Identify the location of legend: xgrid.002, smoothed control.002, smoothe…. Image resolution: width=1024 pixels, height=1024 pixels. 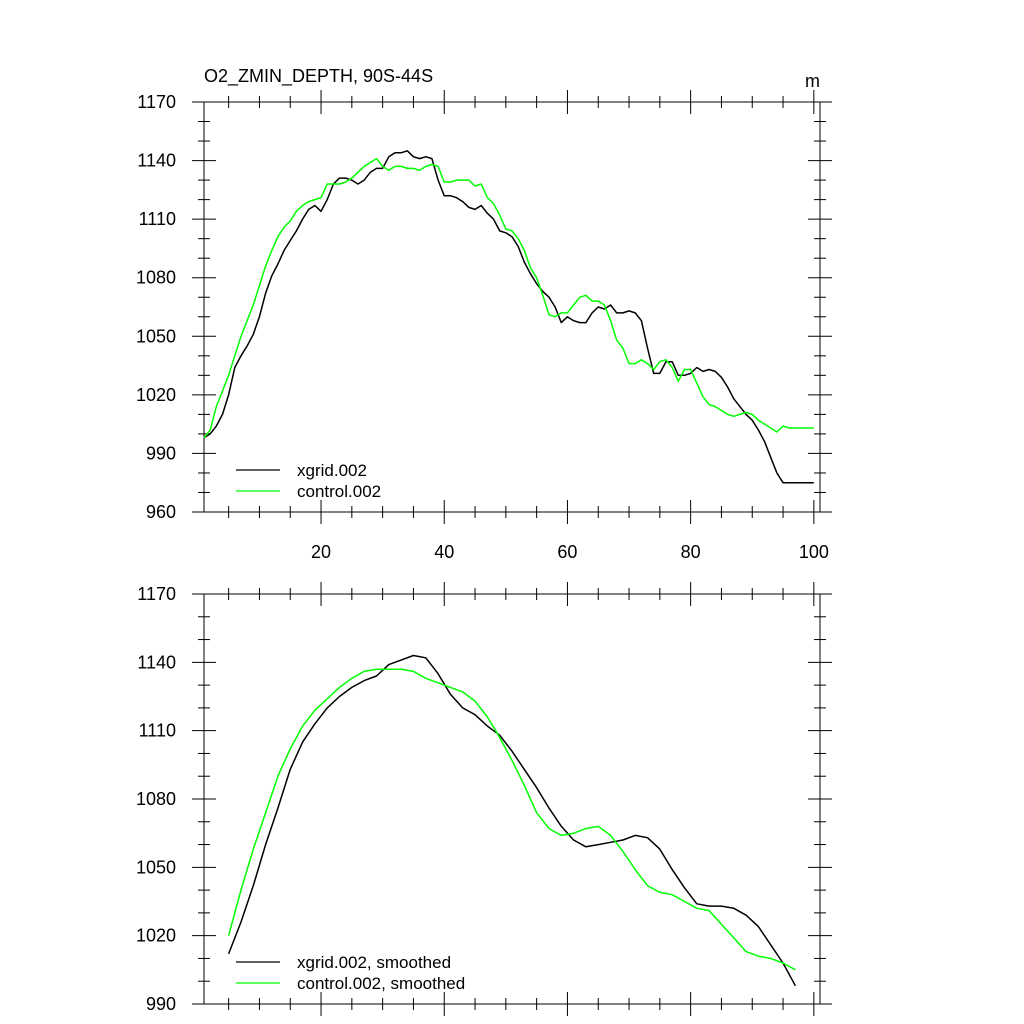
(350, 973).